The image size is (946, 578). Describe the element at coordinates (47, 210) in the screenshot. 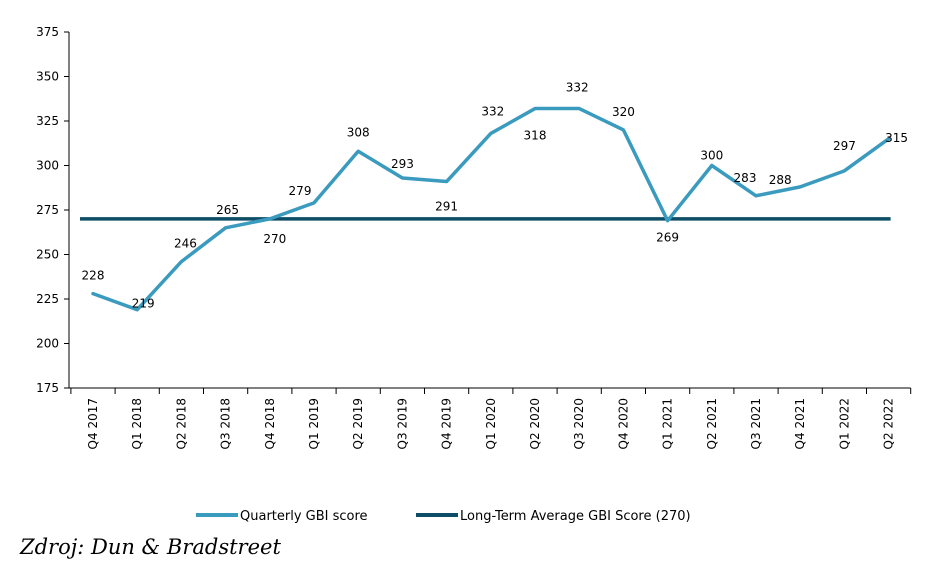

I see `y-tick-label: 275` at that location.